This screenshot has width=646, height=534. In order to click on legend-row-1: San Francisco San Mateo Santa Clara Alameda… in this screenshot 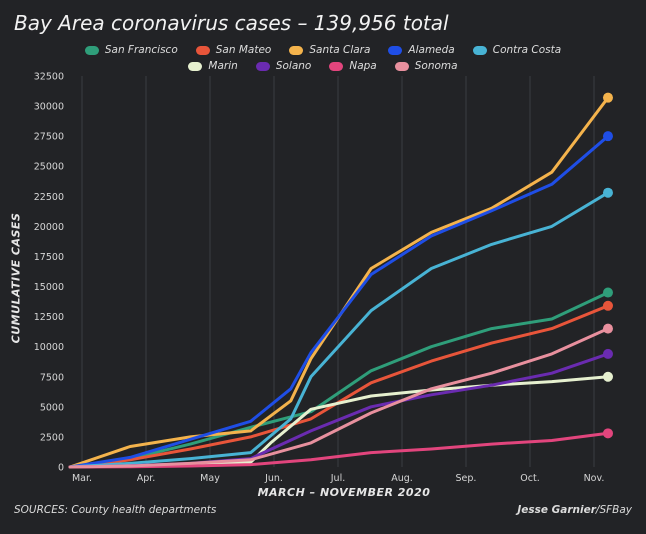, I will do `click(323, 50)`.